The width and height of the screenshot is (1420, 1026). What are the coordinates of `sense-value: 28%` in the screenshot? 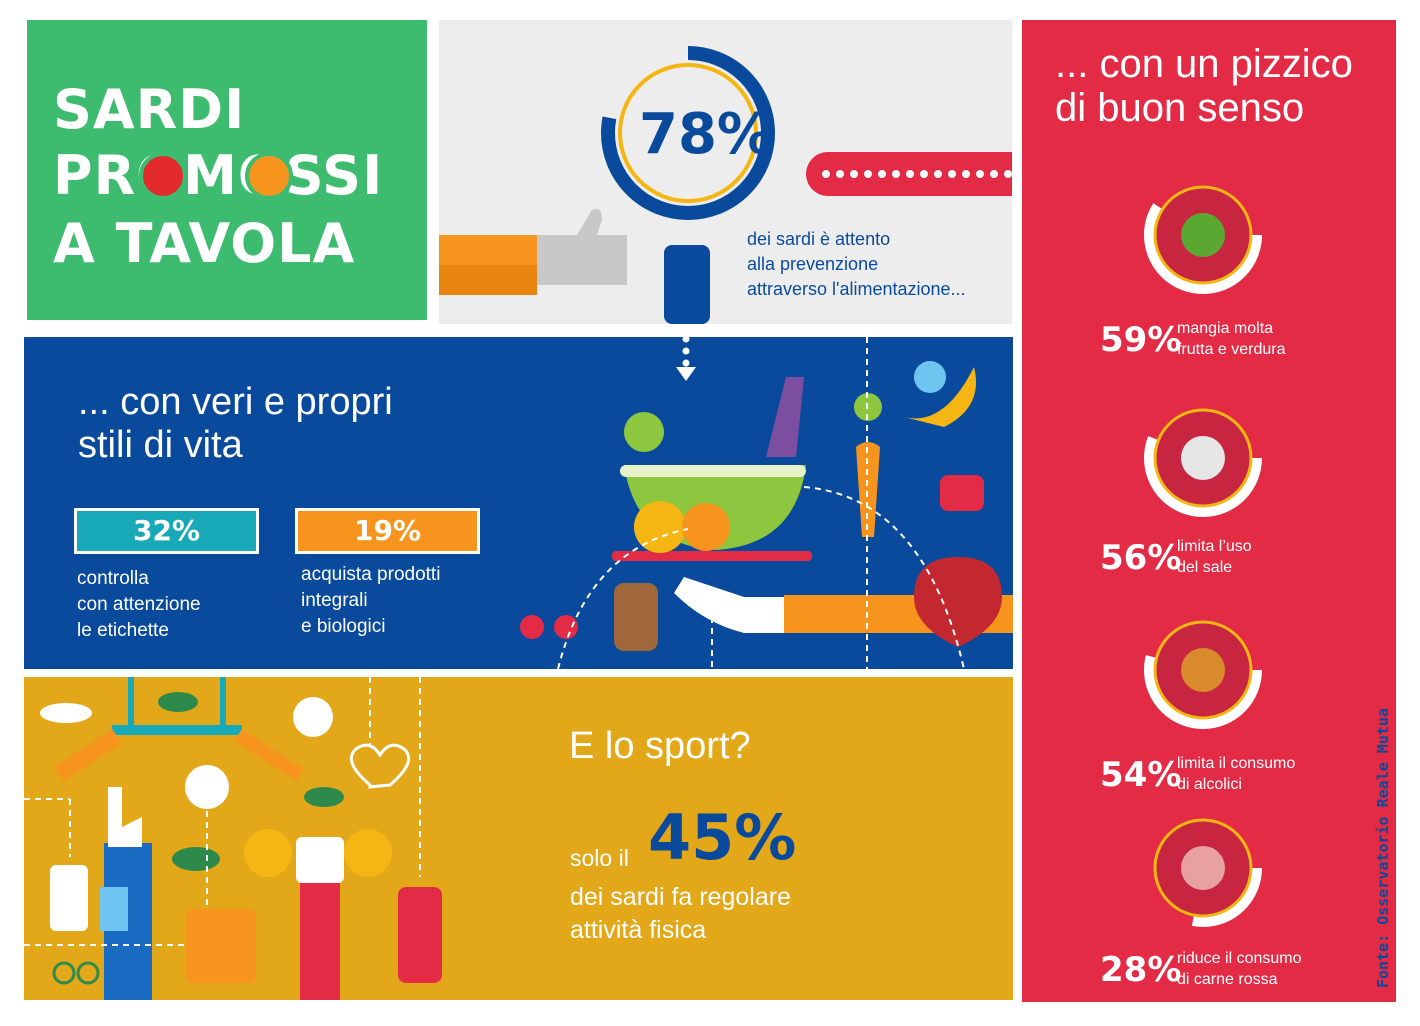 It's located at (1141, 970).